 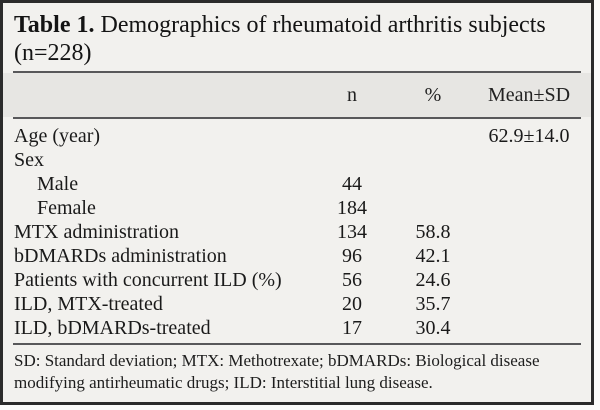 What do you see at coordinates (96, 232) in the screenshot?
I see `row-label: MTX administration` at bounding box center [96, 232].